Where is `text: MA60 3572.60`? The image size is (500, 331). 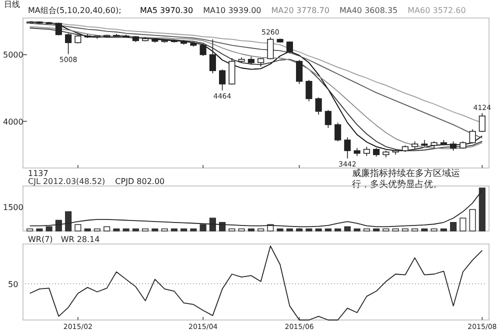 text: MA60 3572.60 is located at coordinates (437, 10).